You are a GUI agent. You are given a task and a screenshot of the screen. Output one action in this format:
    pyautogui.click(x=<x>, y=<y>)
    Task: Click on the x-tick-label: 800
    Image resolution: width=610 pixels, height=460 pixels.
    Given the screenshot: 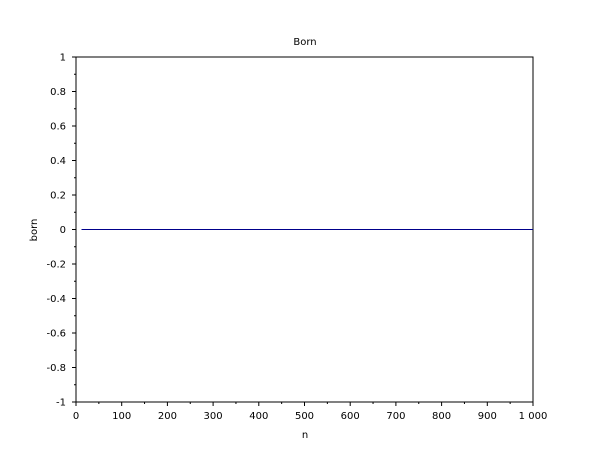 What is the action you would take?
    pyautogui.click(x=441, y=416)
    